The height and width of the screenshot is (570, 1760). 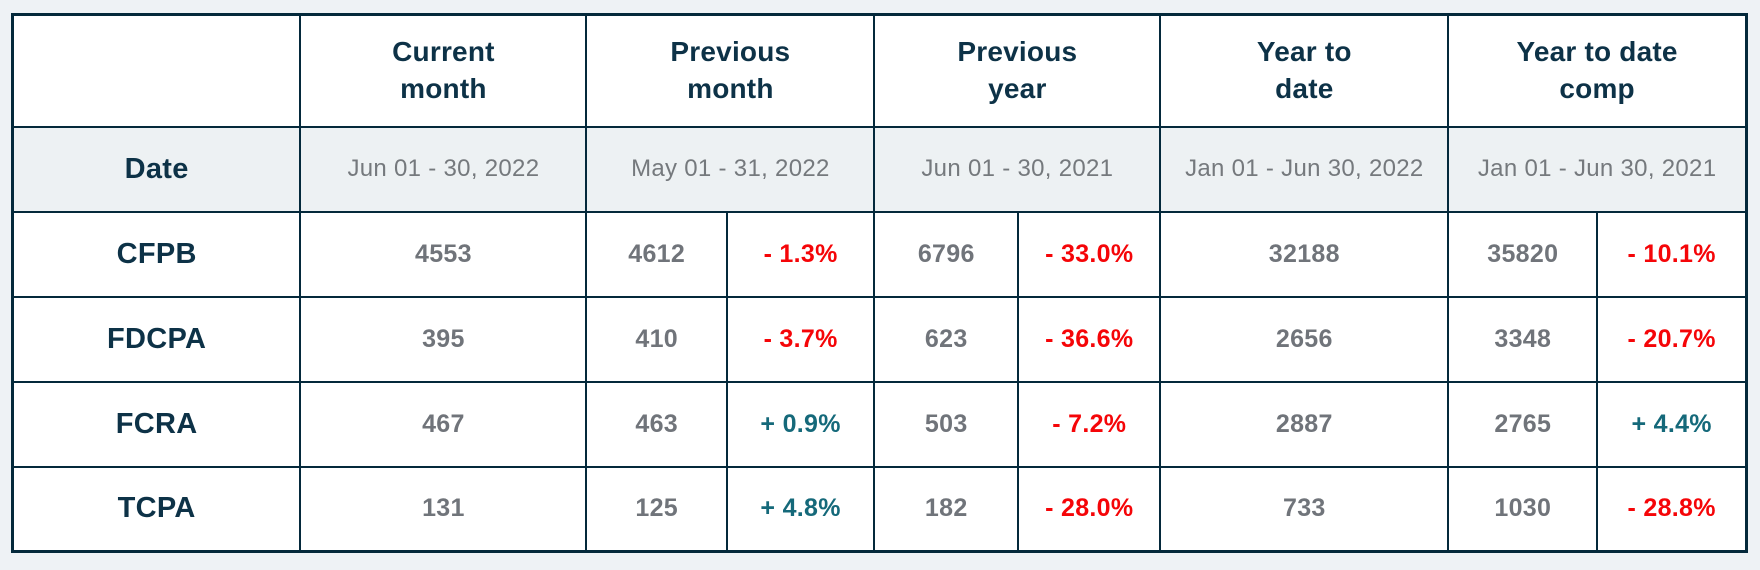 What do you see at coordinates (1672, 424) in the screenshot?
I see `fcra-year-to-date-comp-change: + 4.4%` at bounding box center [1672, 424].